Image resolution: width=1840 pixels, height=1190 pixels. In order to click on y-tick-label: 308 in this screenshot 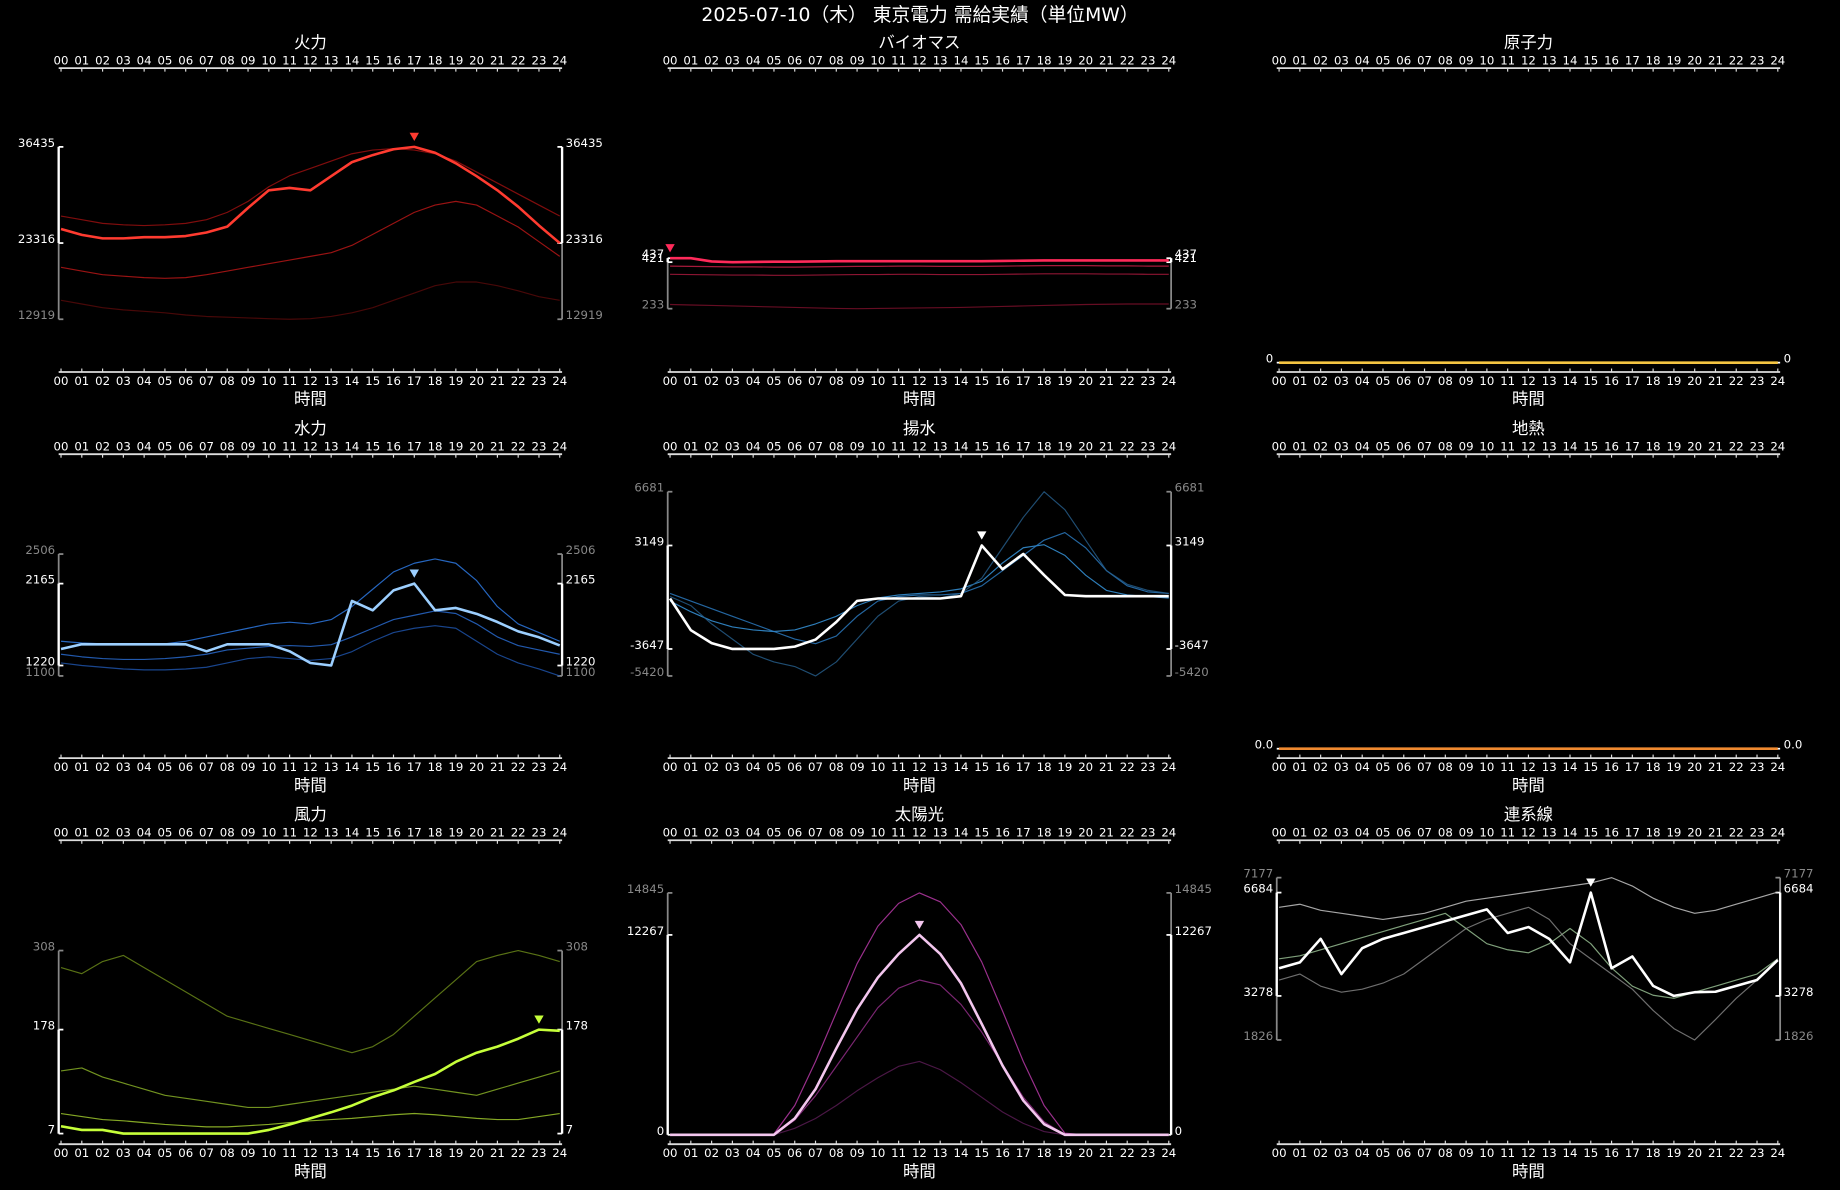, I will do `click(44, 947)`.